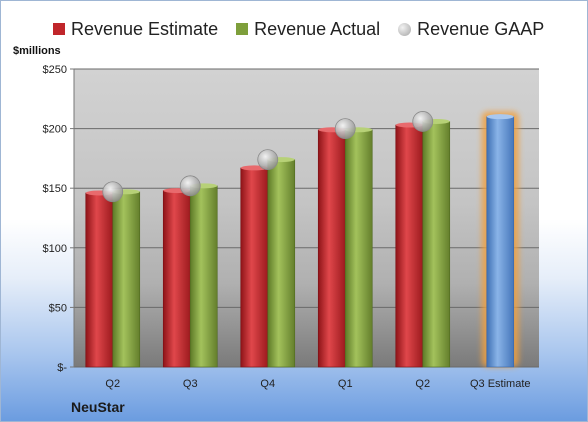 This screenshot has height=422, width=588. I want to click on y-axis-unit-label: $millions, so click(37, 51).